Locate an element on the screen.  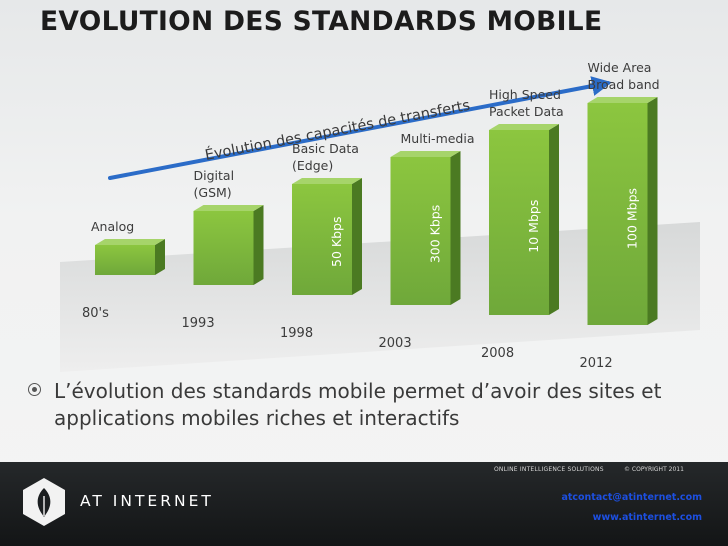
bar-category-label-5-1: Broad band is located at coordinates (624, 84).